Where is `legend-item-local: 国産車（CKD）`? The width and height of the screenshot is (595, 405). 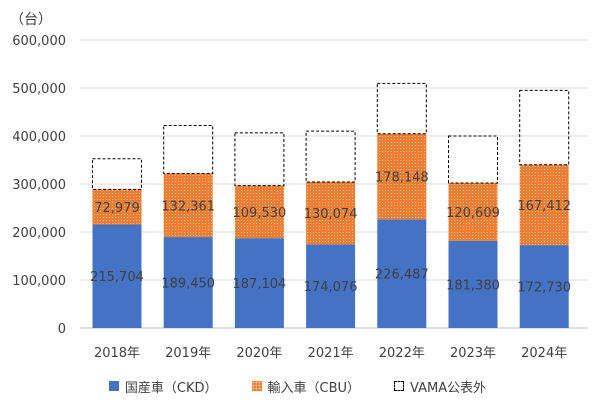
legend-item-local: 国産車（CKD） is located at coordinates (163, 386).